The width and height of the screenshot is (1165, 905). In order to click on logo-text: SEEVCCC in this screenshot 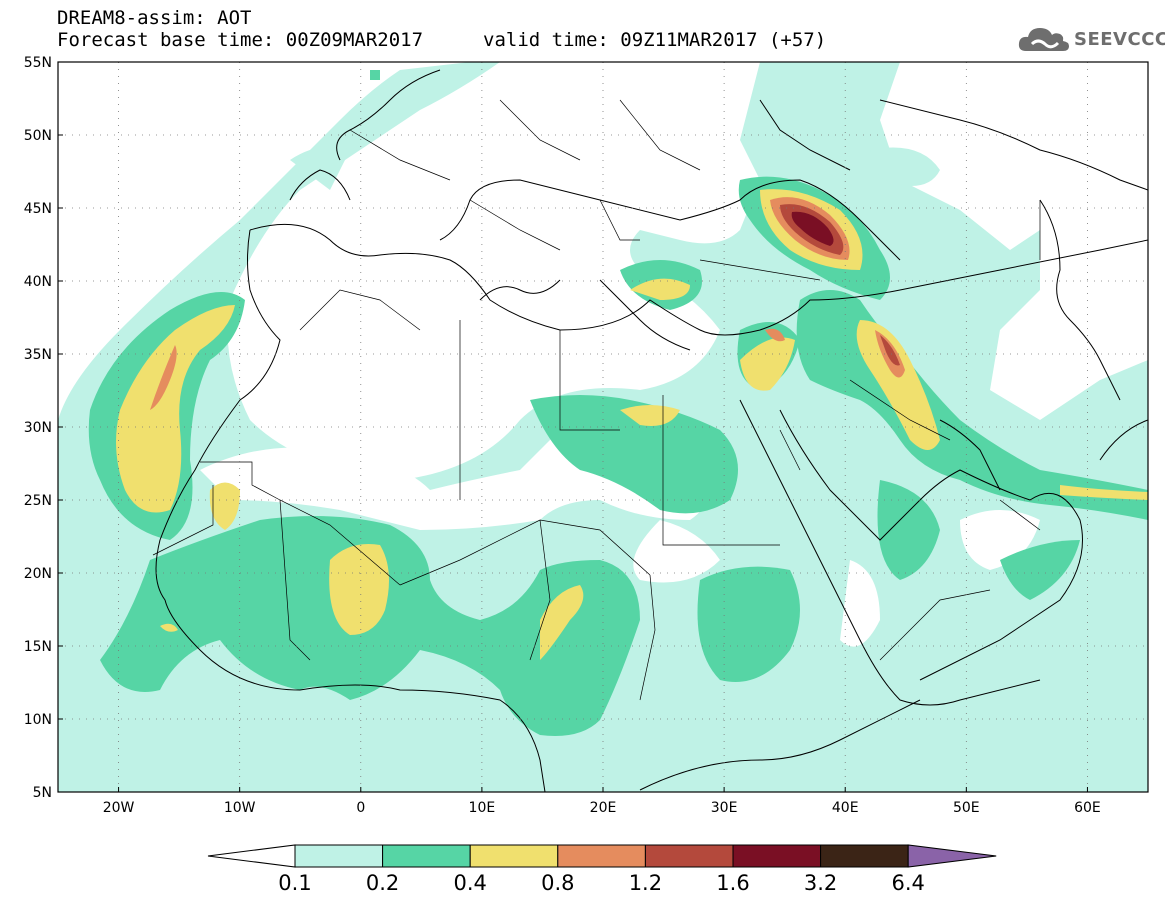, I will do `click(1119, 39)`.